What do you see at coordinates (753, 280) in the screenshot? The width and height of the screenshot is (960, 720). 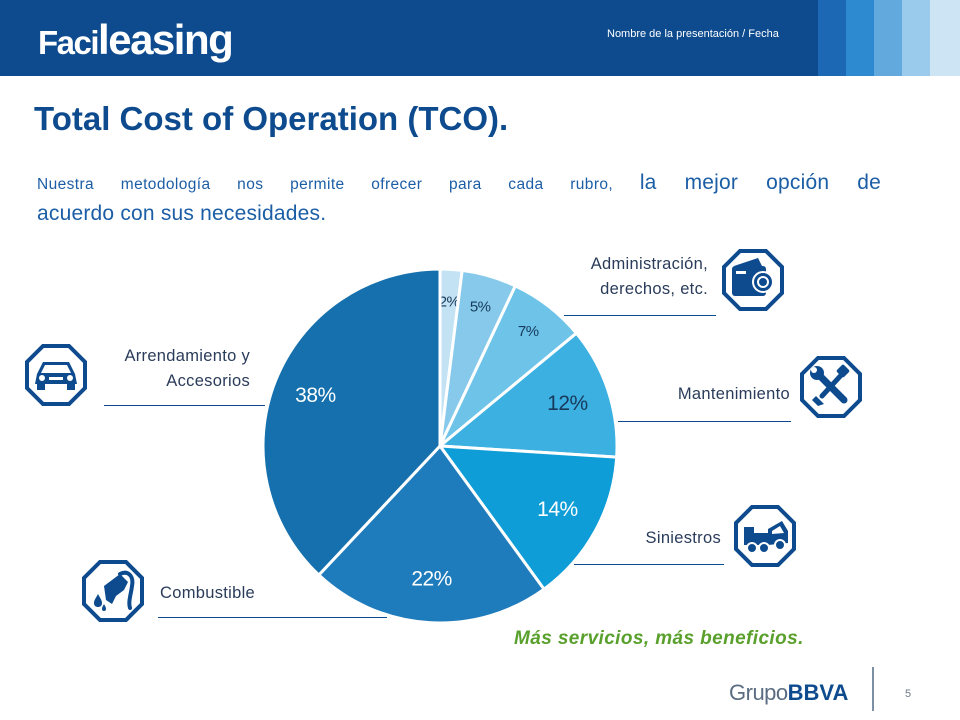 I see `wallet-cash-icon` at bounding box center [753, 280].